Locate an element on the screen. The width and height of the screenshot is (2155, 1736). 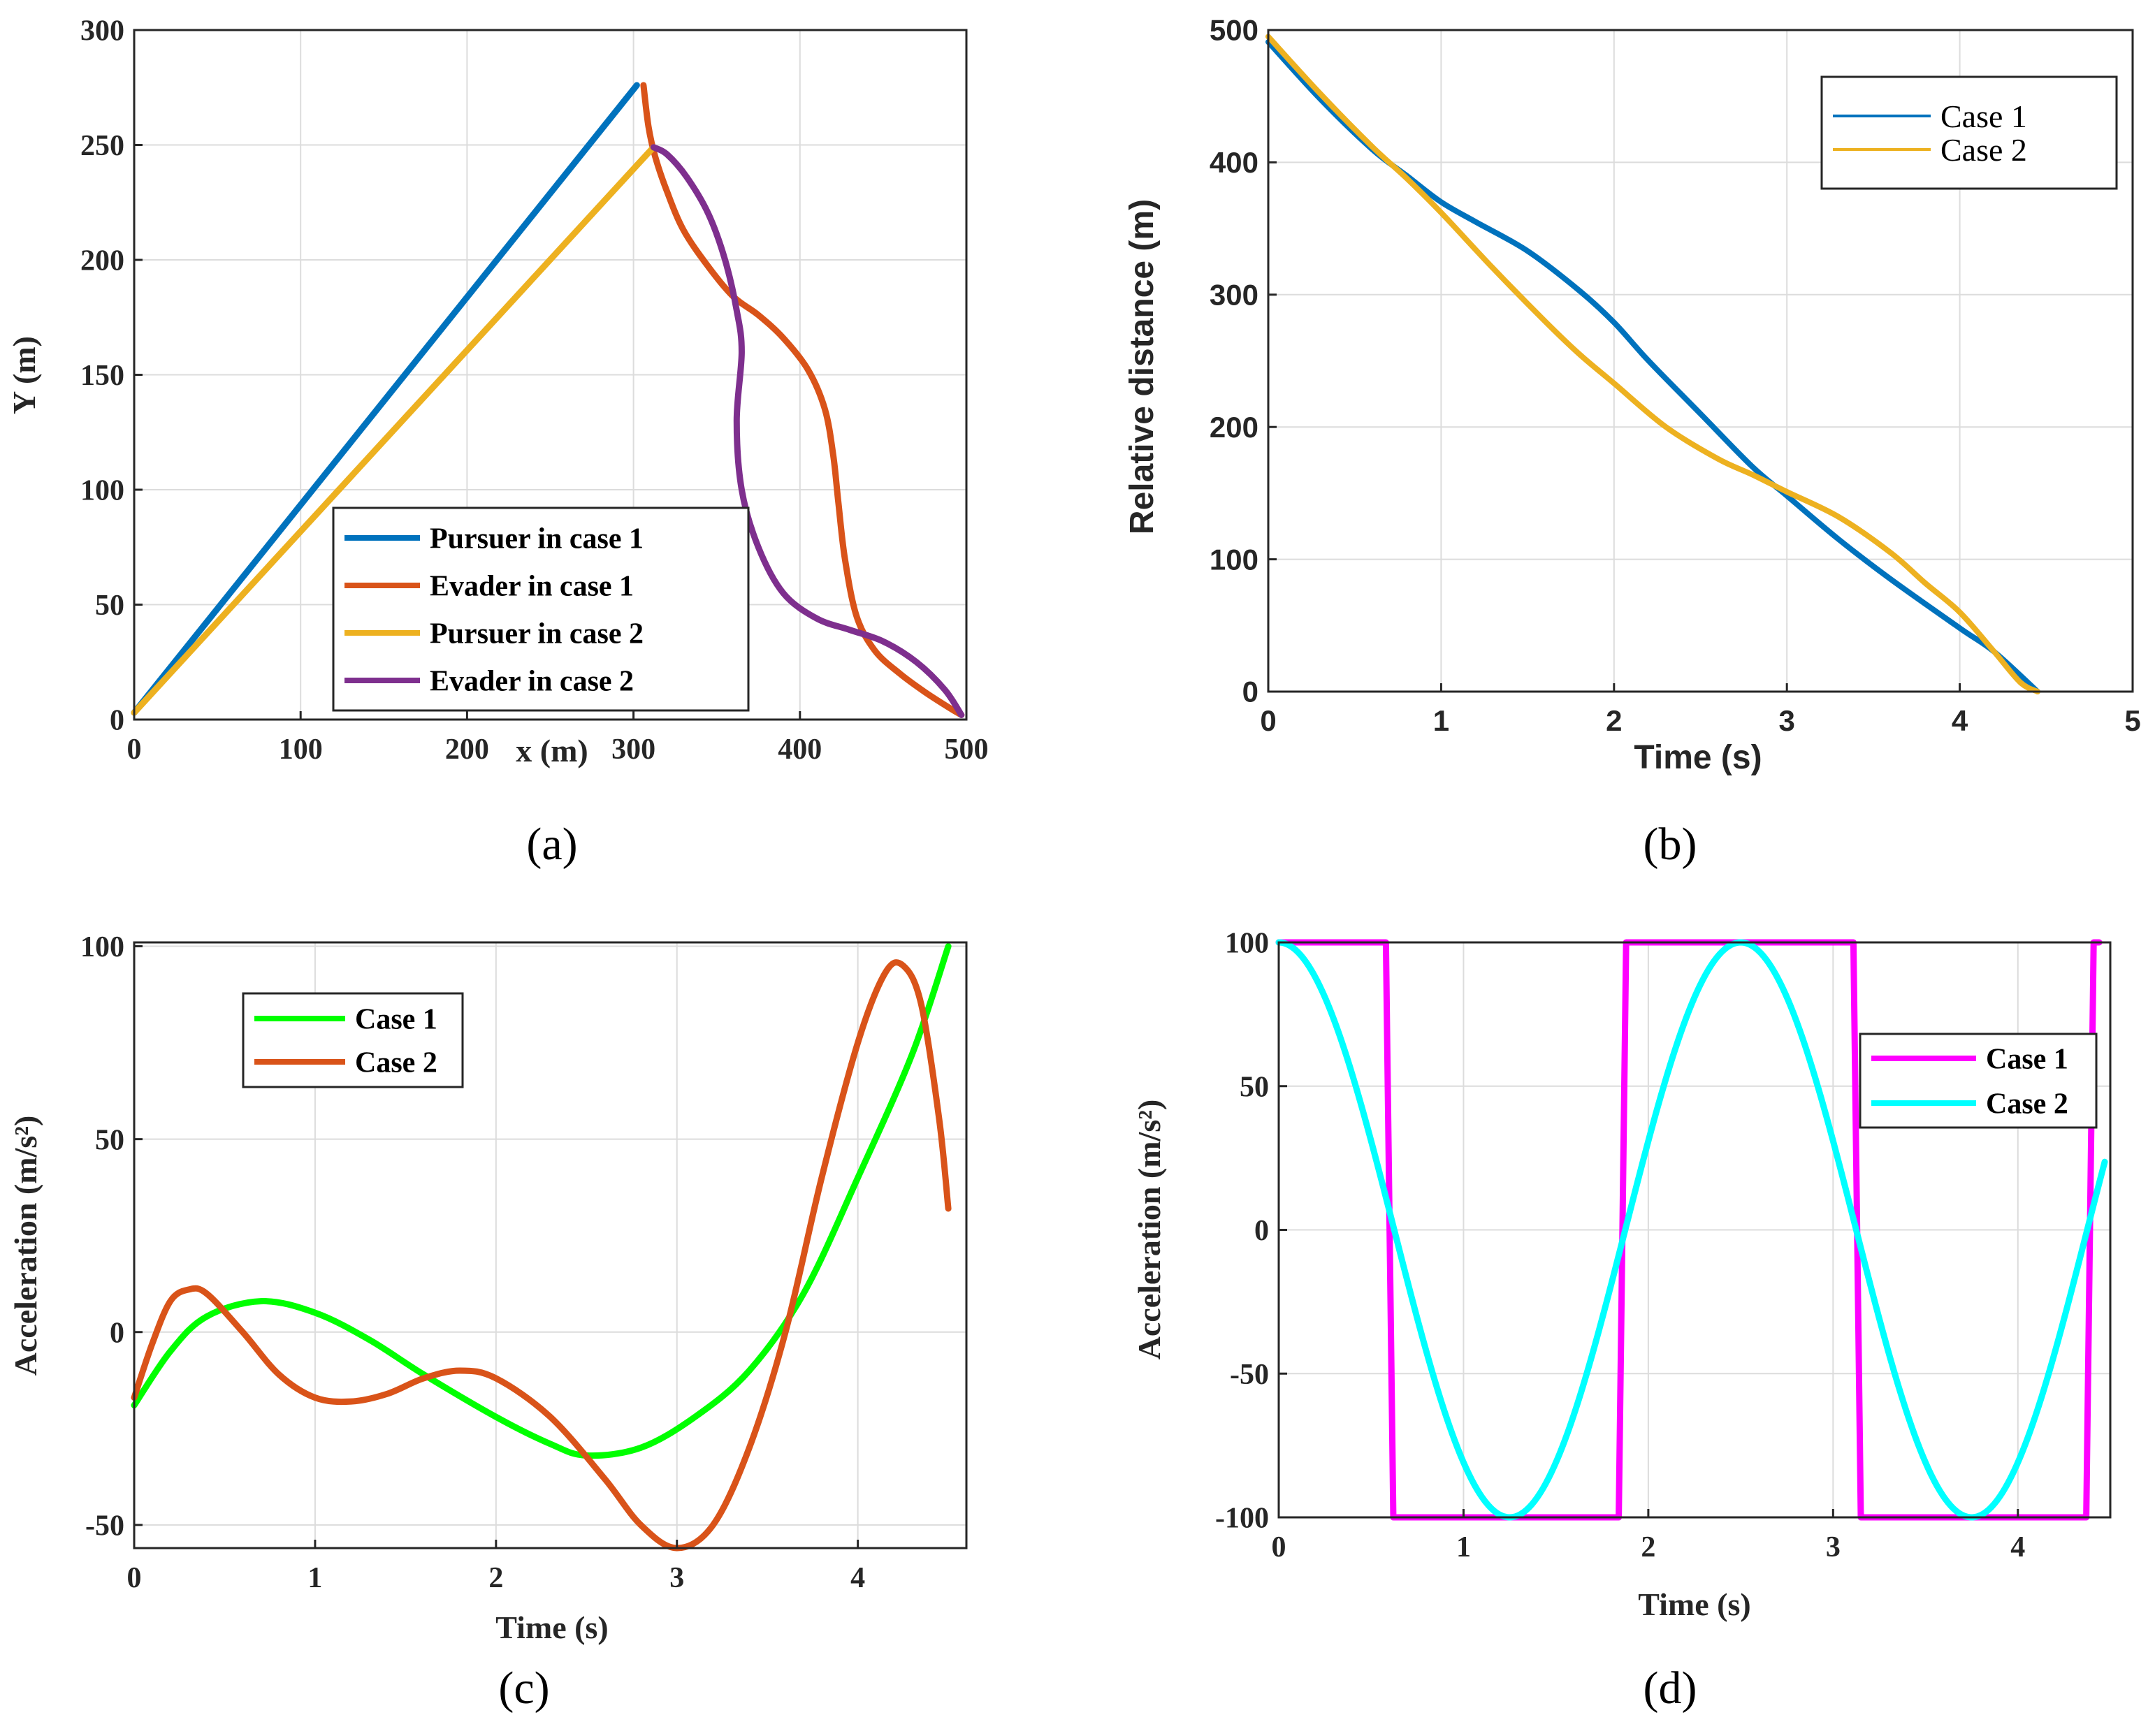
x-tick-label: 5 is located at coordinates (2132, 720).